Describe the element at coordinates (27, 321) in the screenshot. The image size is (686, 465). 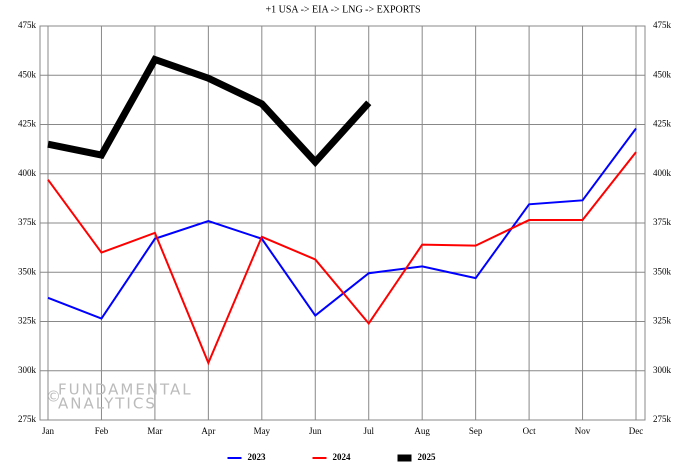
I see `y-tick-label: 325k` at that location.